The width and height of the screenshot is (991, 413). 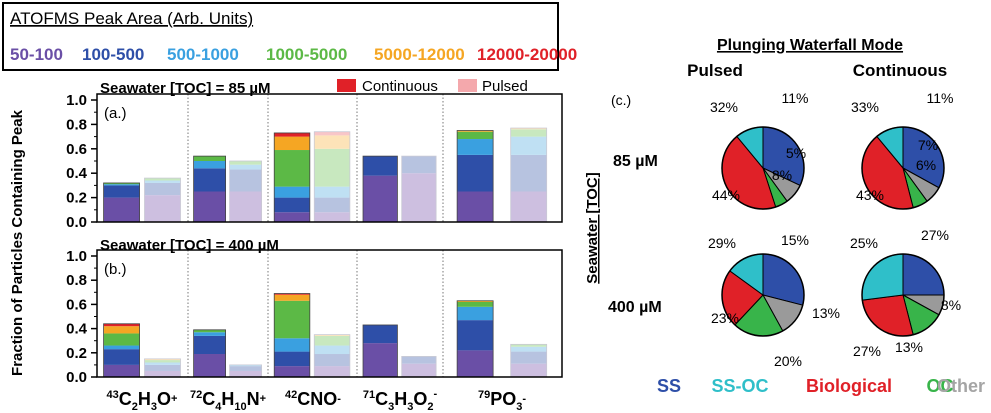 I want to click on pie-label-ss: 29%, so click(x=722, y=243).